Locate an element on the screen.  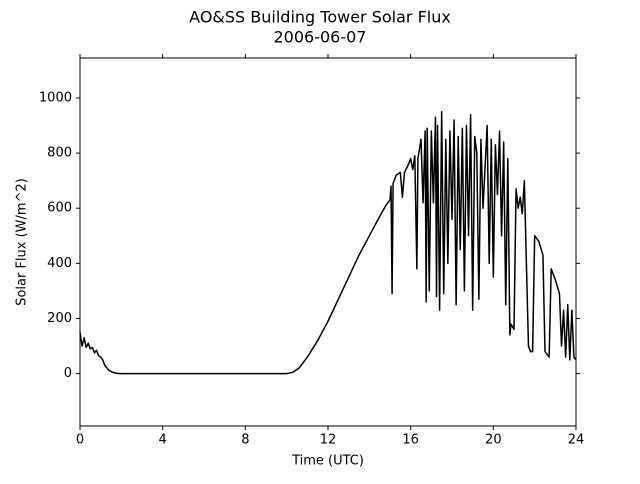
y-tick-label: 1000 is located at coordinates (55, 97).